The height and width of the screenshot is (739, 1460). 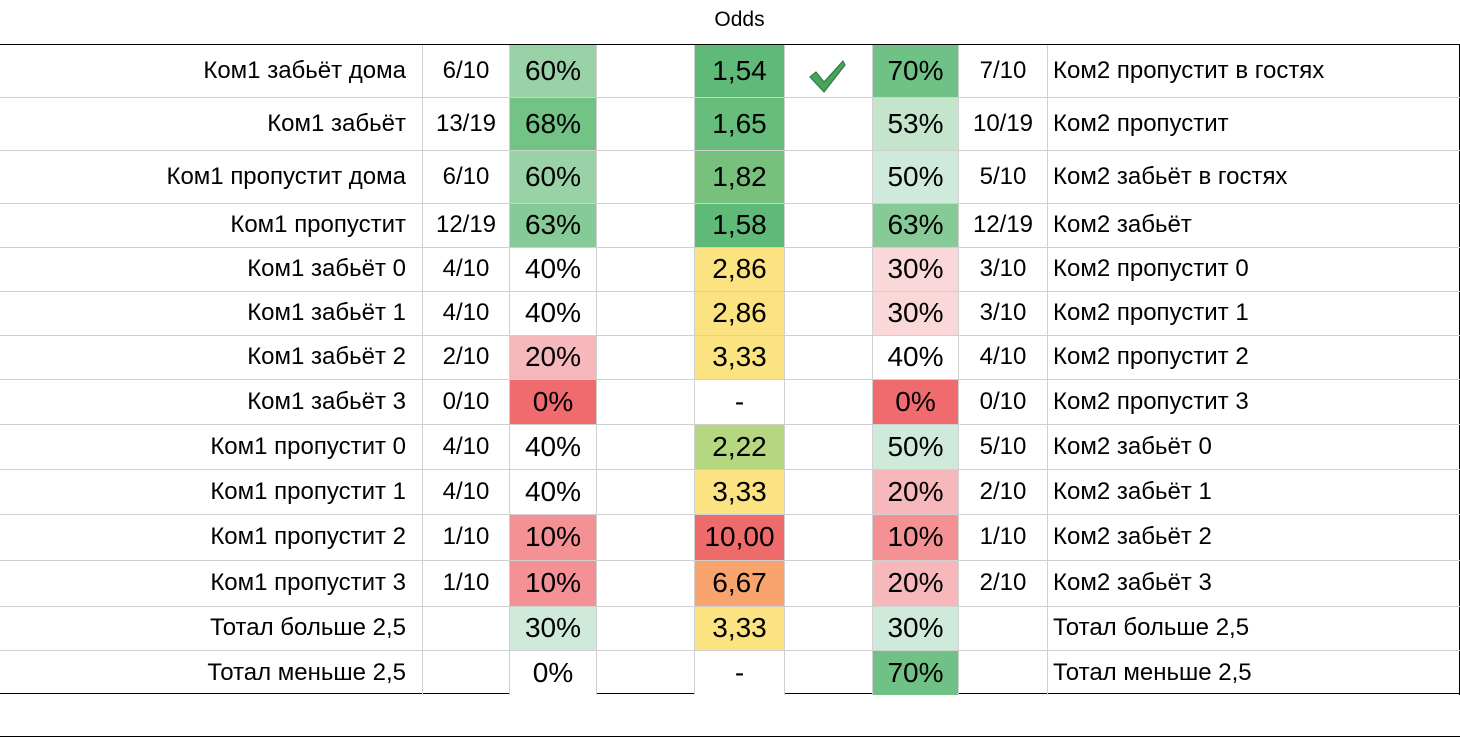 I want to click on team2-market-label: Ком2 забьёт 0, so click(x=1253, y=446).